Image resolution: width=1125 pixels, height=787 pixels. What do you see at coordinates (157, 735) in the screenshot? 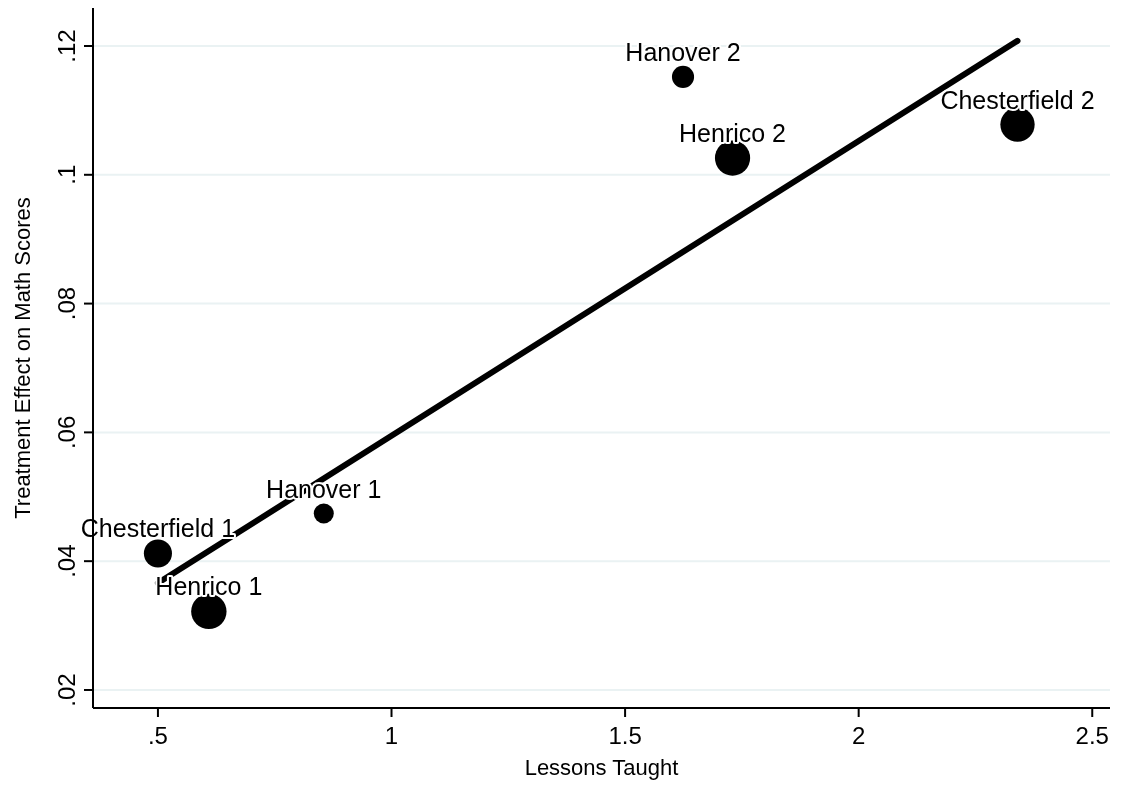
I see `x-tick-label: .5` at bounding box center [157, 735].